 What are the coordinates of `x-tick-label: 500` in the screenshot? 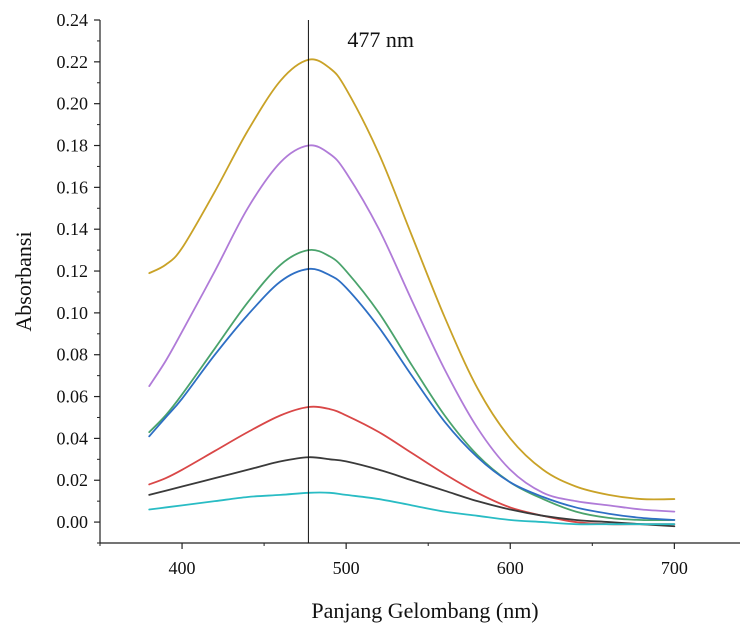 It's located at (346, 568).